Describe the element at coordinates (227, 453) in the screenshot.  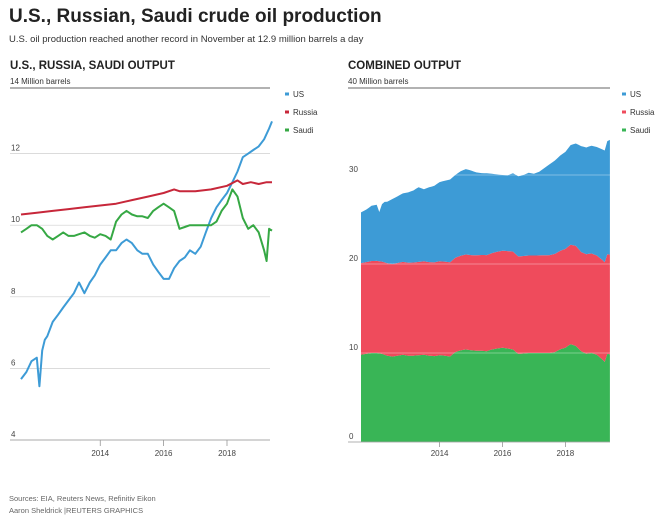
I see `chart1-xtick-2018: 2018` at that location.